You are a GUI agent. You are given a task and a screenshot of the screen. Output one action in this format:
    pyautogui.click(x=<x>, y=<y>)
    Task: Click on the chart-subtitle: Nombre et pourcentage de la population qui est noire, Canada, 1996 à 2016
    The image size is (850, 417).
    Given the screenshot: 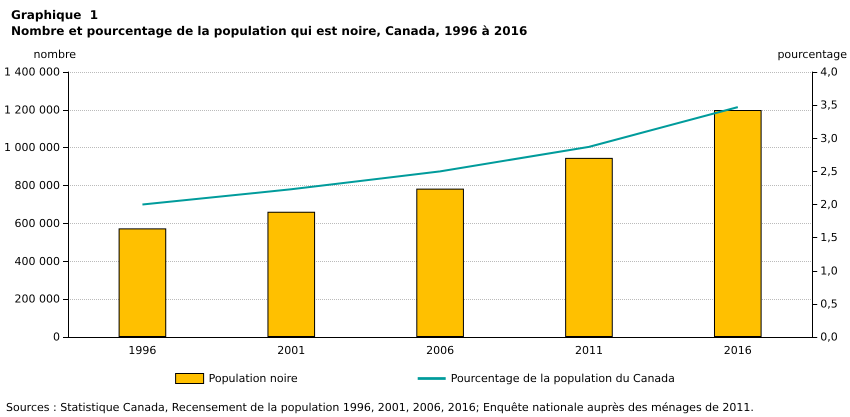 What is the action you would take?
    pyautogui.click(x=269, y=31)
    